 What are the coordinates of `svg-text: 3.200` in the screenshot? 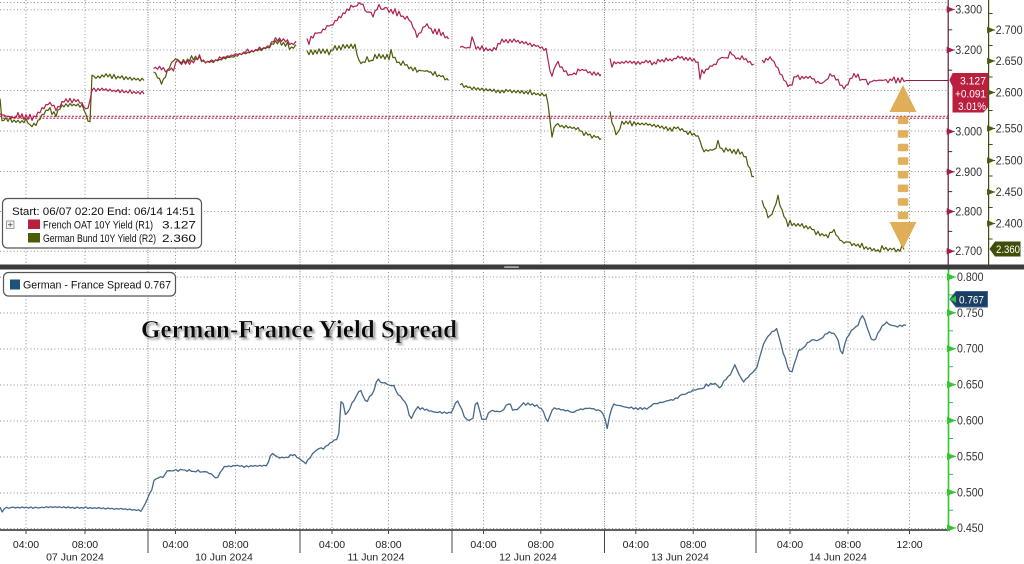 It's located at (968, 51).